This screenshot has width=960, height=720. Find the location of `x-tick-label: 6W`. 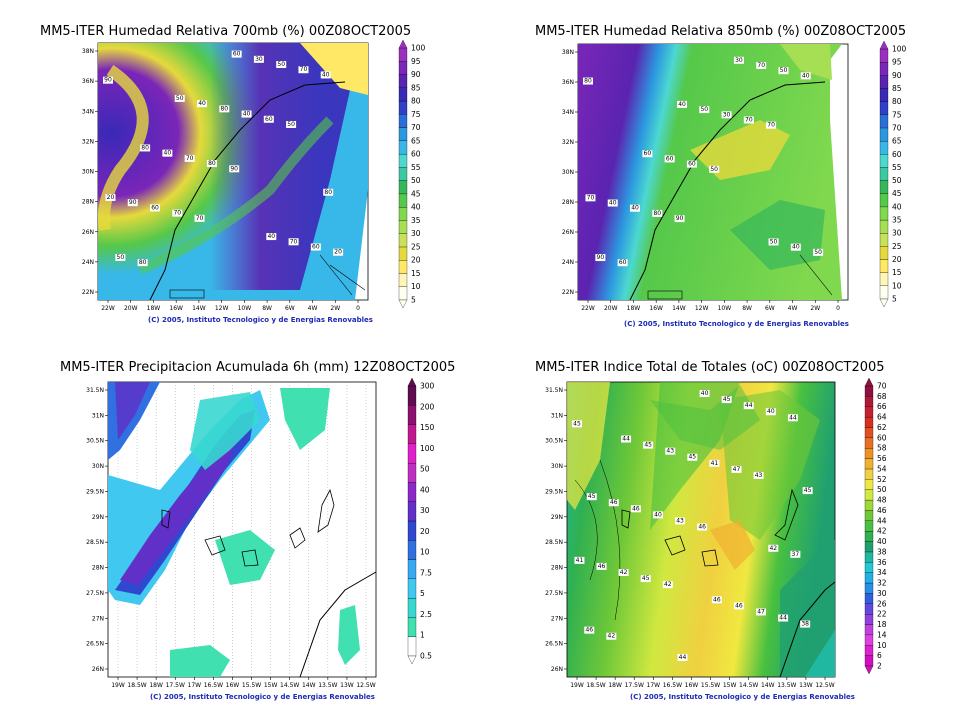

x-tick-label: 6W is located at coordinates (770, 308).